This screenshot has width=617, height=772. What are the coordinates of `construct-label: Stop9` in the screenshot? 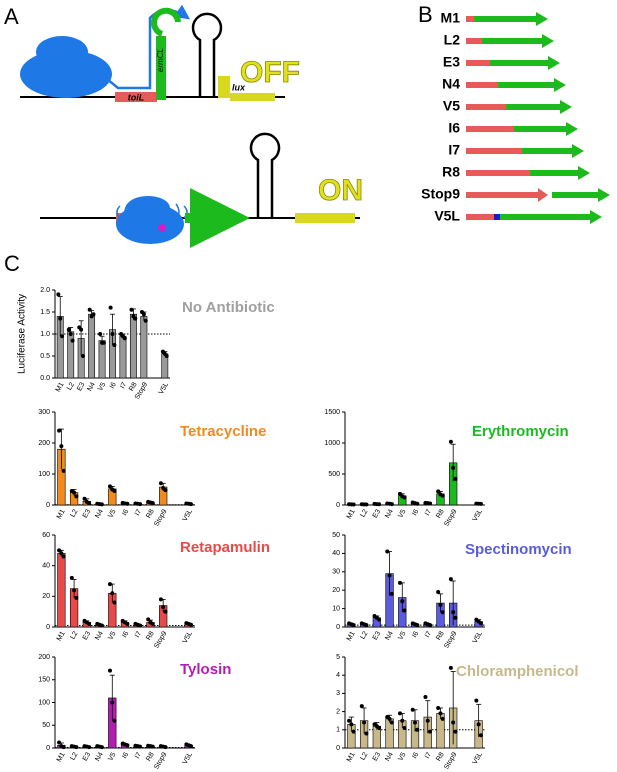 It's located at (440, 194).